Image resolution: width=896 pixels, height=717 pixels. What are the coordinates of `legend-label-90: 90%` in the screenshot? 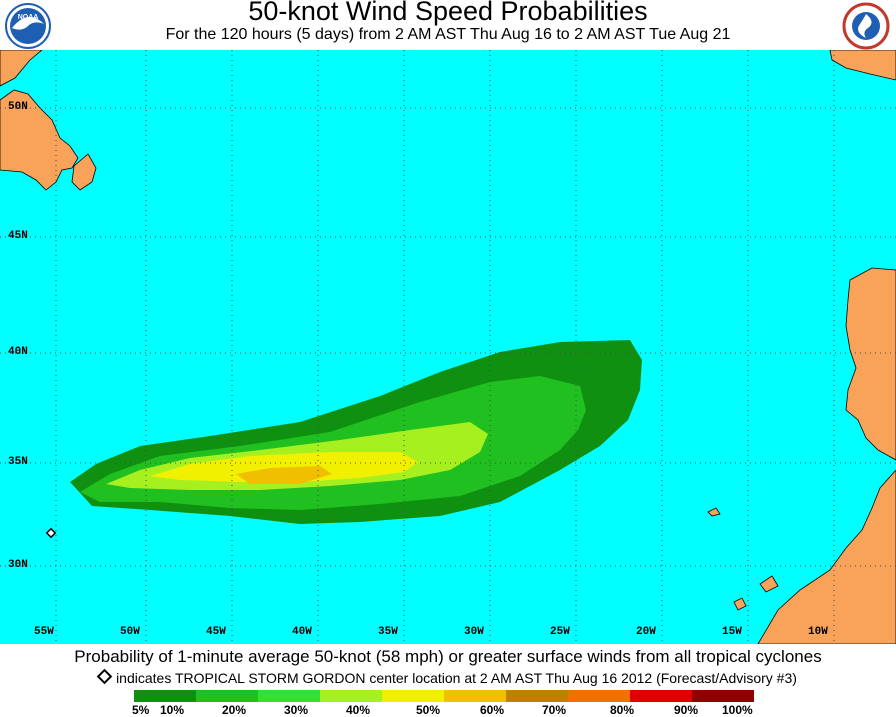 It's located at (686, 710).